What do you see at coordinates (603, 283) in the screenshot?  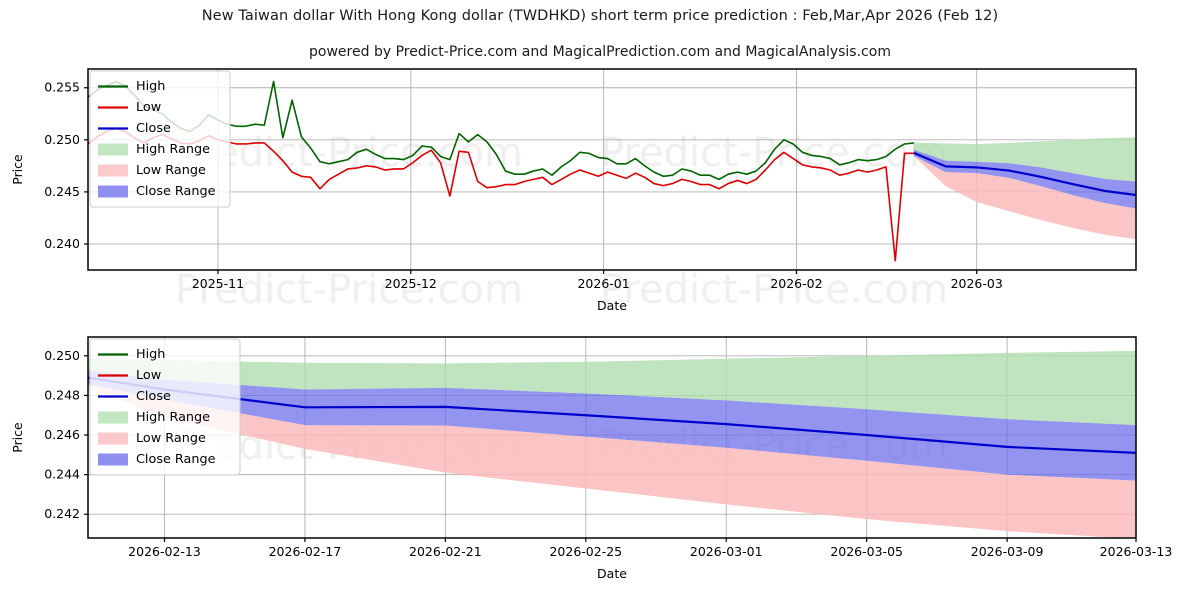 I see `x-tick-label: 2026-01` at bounding box center [603, 283].